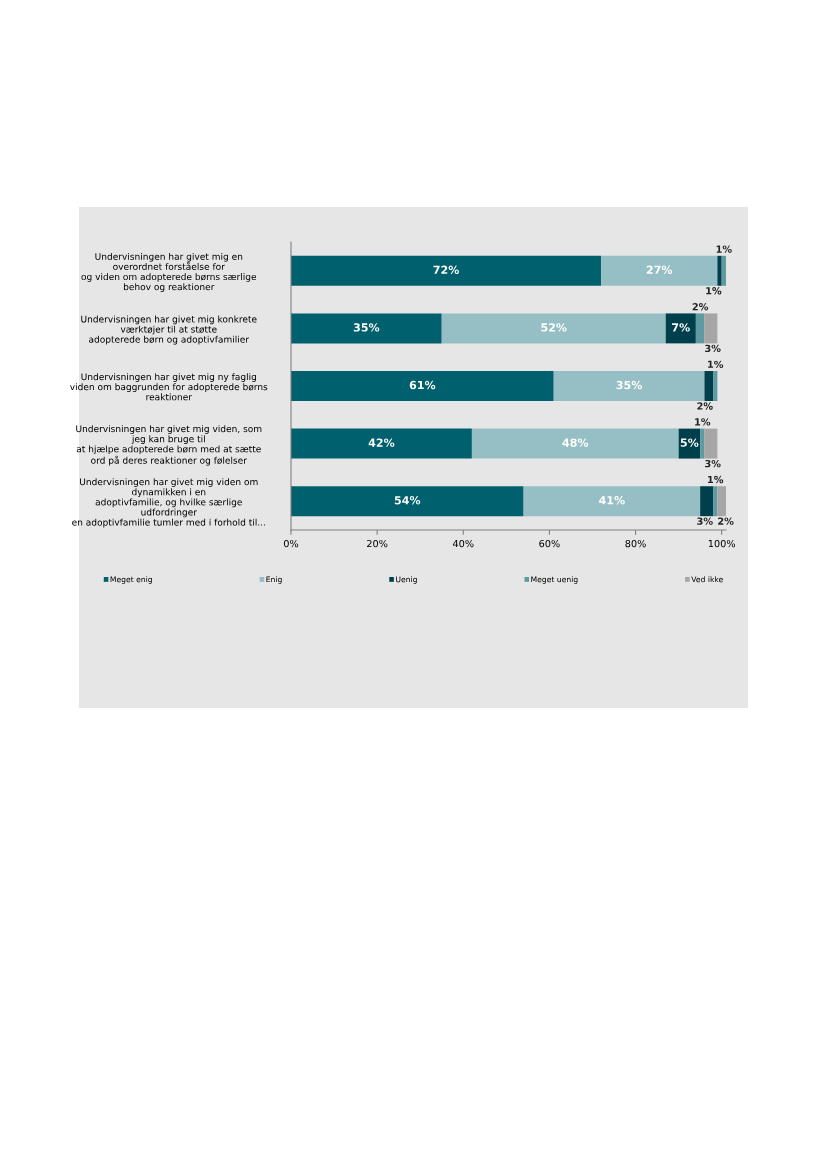 The width and height of the screenshot is (827, 1170). I want to click on data-label: 52%, so click(554, 327).